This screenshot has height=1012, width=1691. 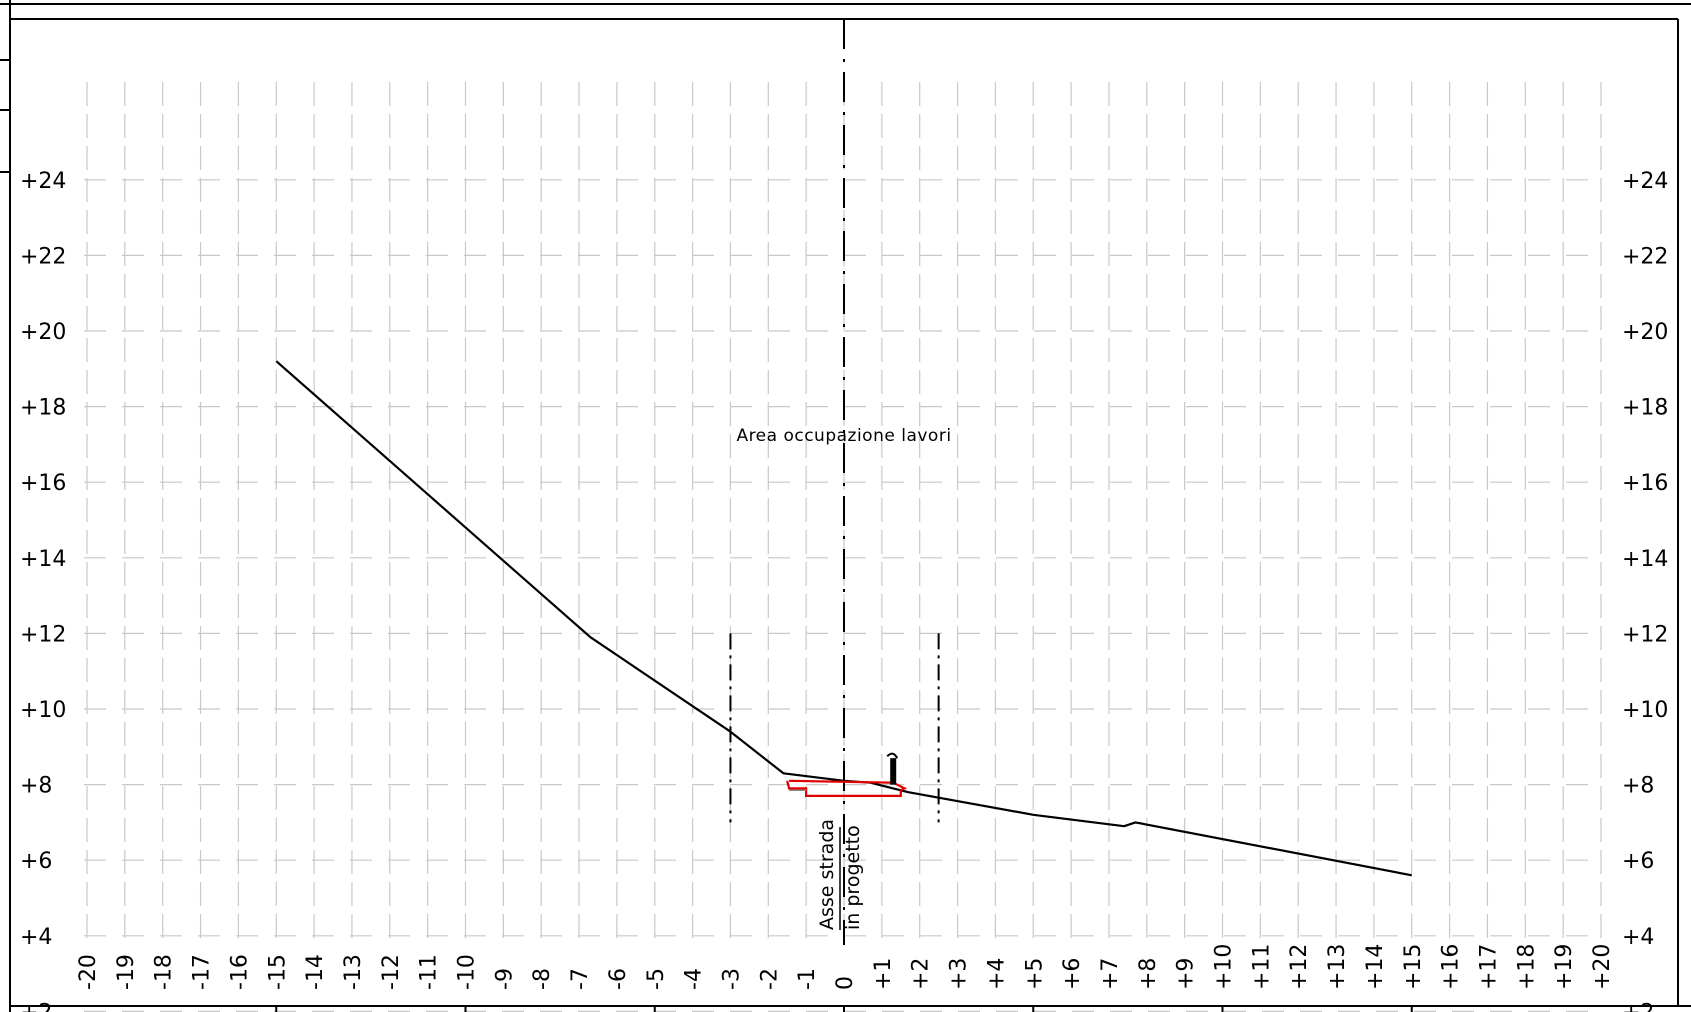 What do you see at coordinates (1638, 861) in the screenshot?
I see `y-tick-label-right: +6` at bounding box center [1638, 861].